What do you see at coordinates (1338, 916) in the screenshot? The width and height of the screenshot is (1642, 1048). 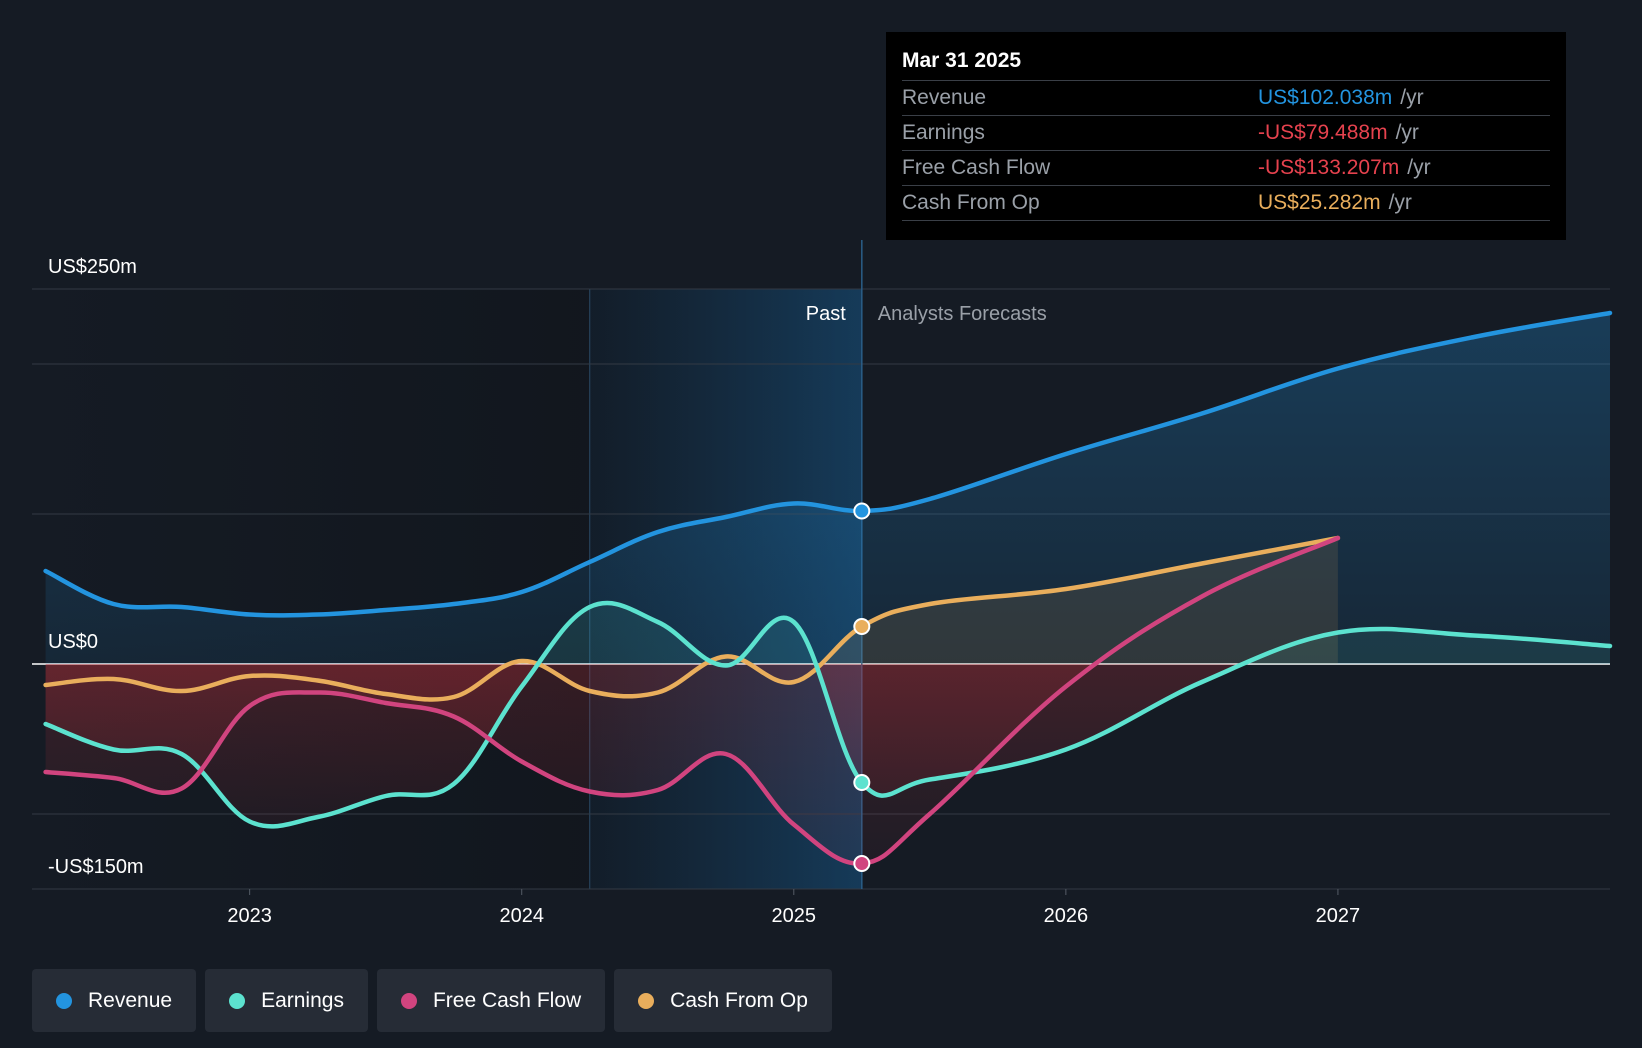 I see `x-tick-label: 2027` at bounding box center [1338, 916].